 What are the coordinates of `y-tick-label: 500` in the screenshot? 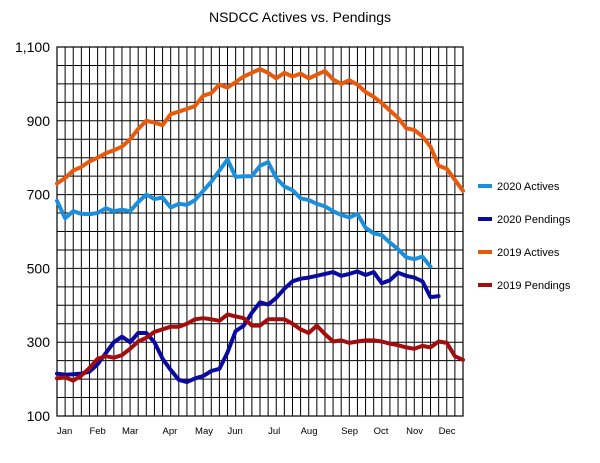 It's located at (39, 268).